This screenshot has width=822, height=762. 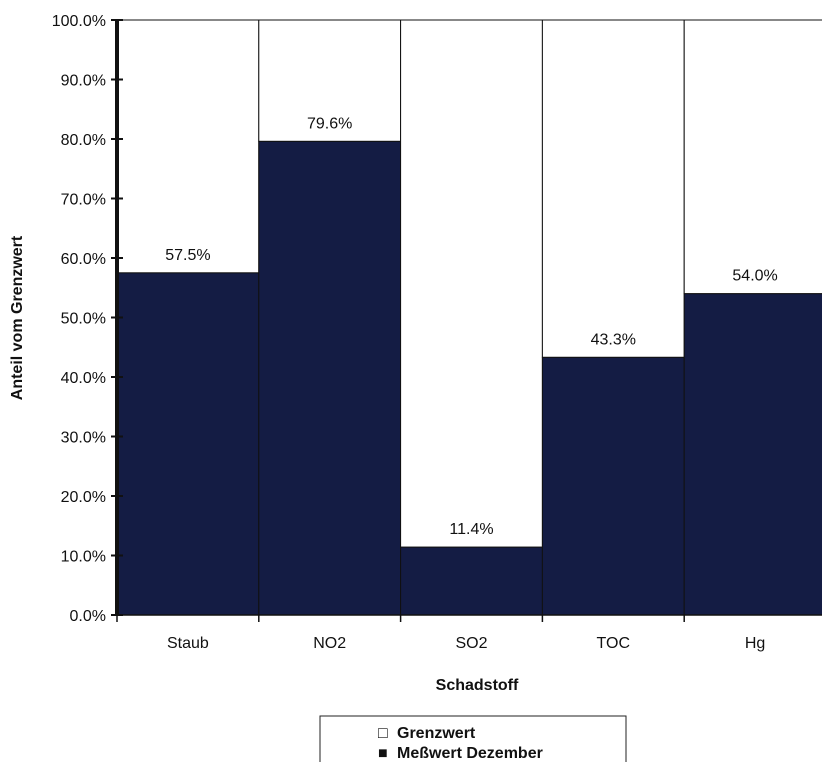 What do you see at coordinates (613, 486) in the screenshot?
I see `bar-messwert-toc` at bounding box center [613, 486].